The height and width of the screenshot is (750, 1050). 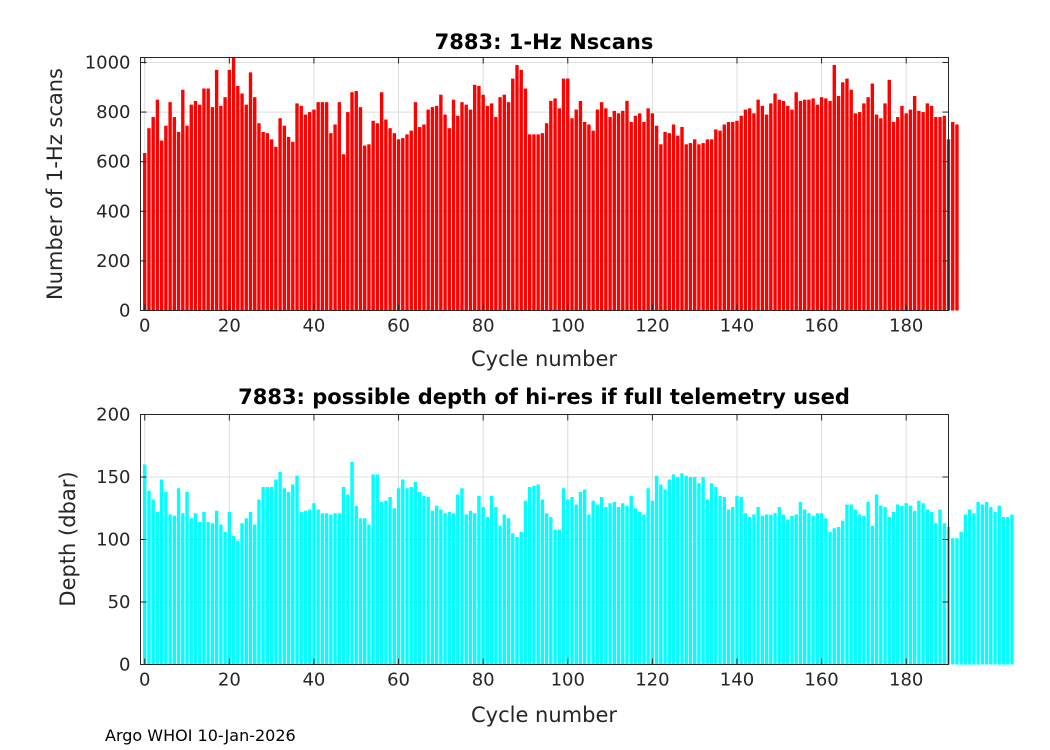 I want to click on nscans-chart-ylabel: Number of 1-Hz scans, so click(x=55, y=184).